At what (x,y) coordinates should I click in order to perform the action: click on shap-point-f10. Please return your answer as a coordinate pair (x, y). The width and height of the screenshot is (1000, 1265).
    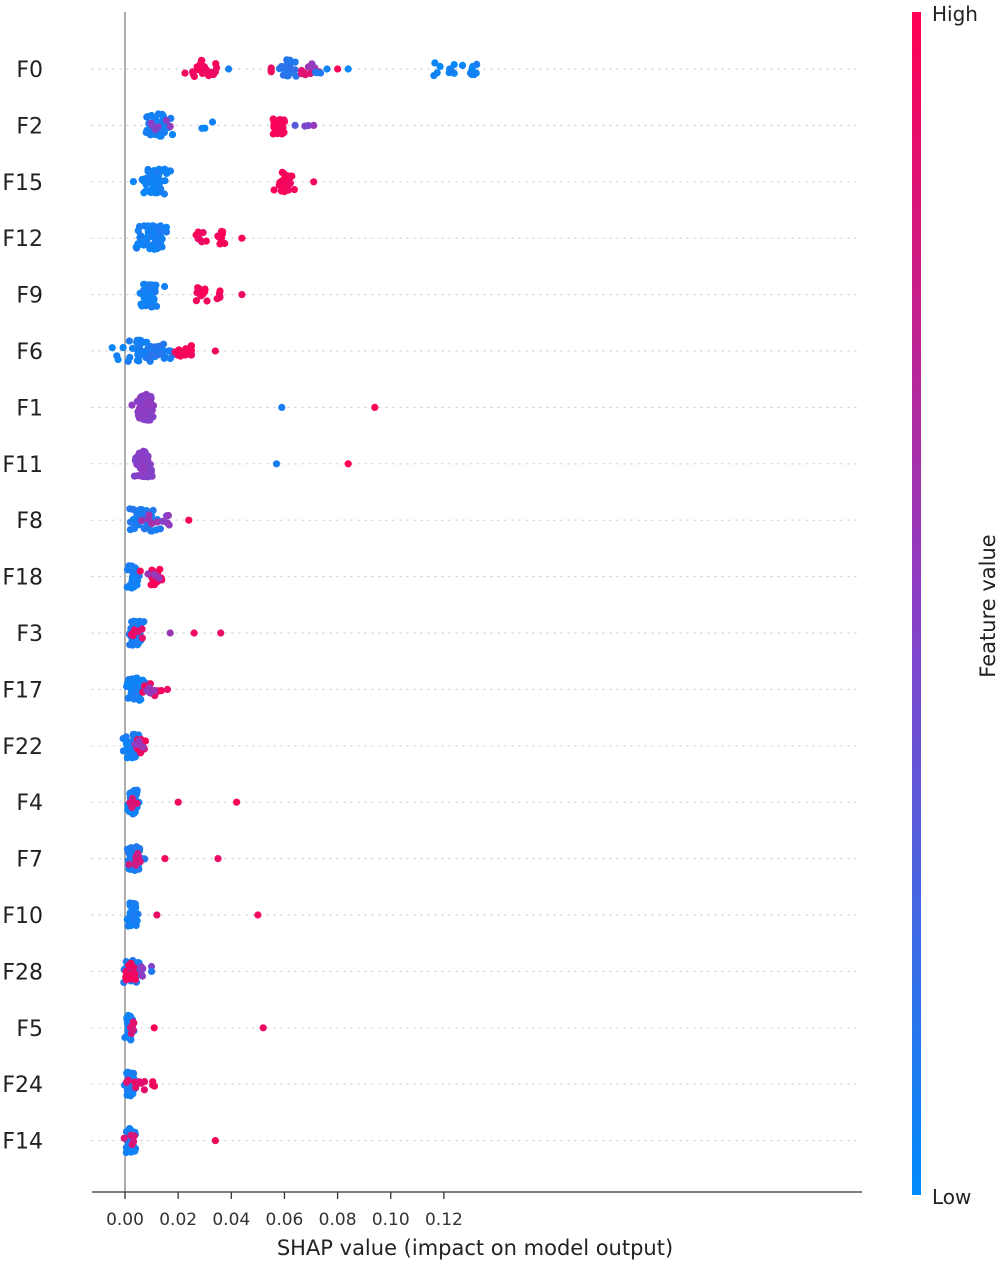
    Looking at the image, I should click on (133, 915).